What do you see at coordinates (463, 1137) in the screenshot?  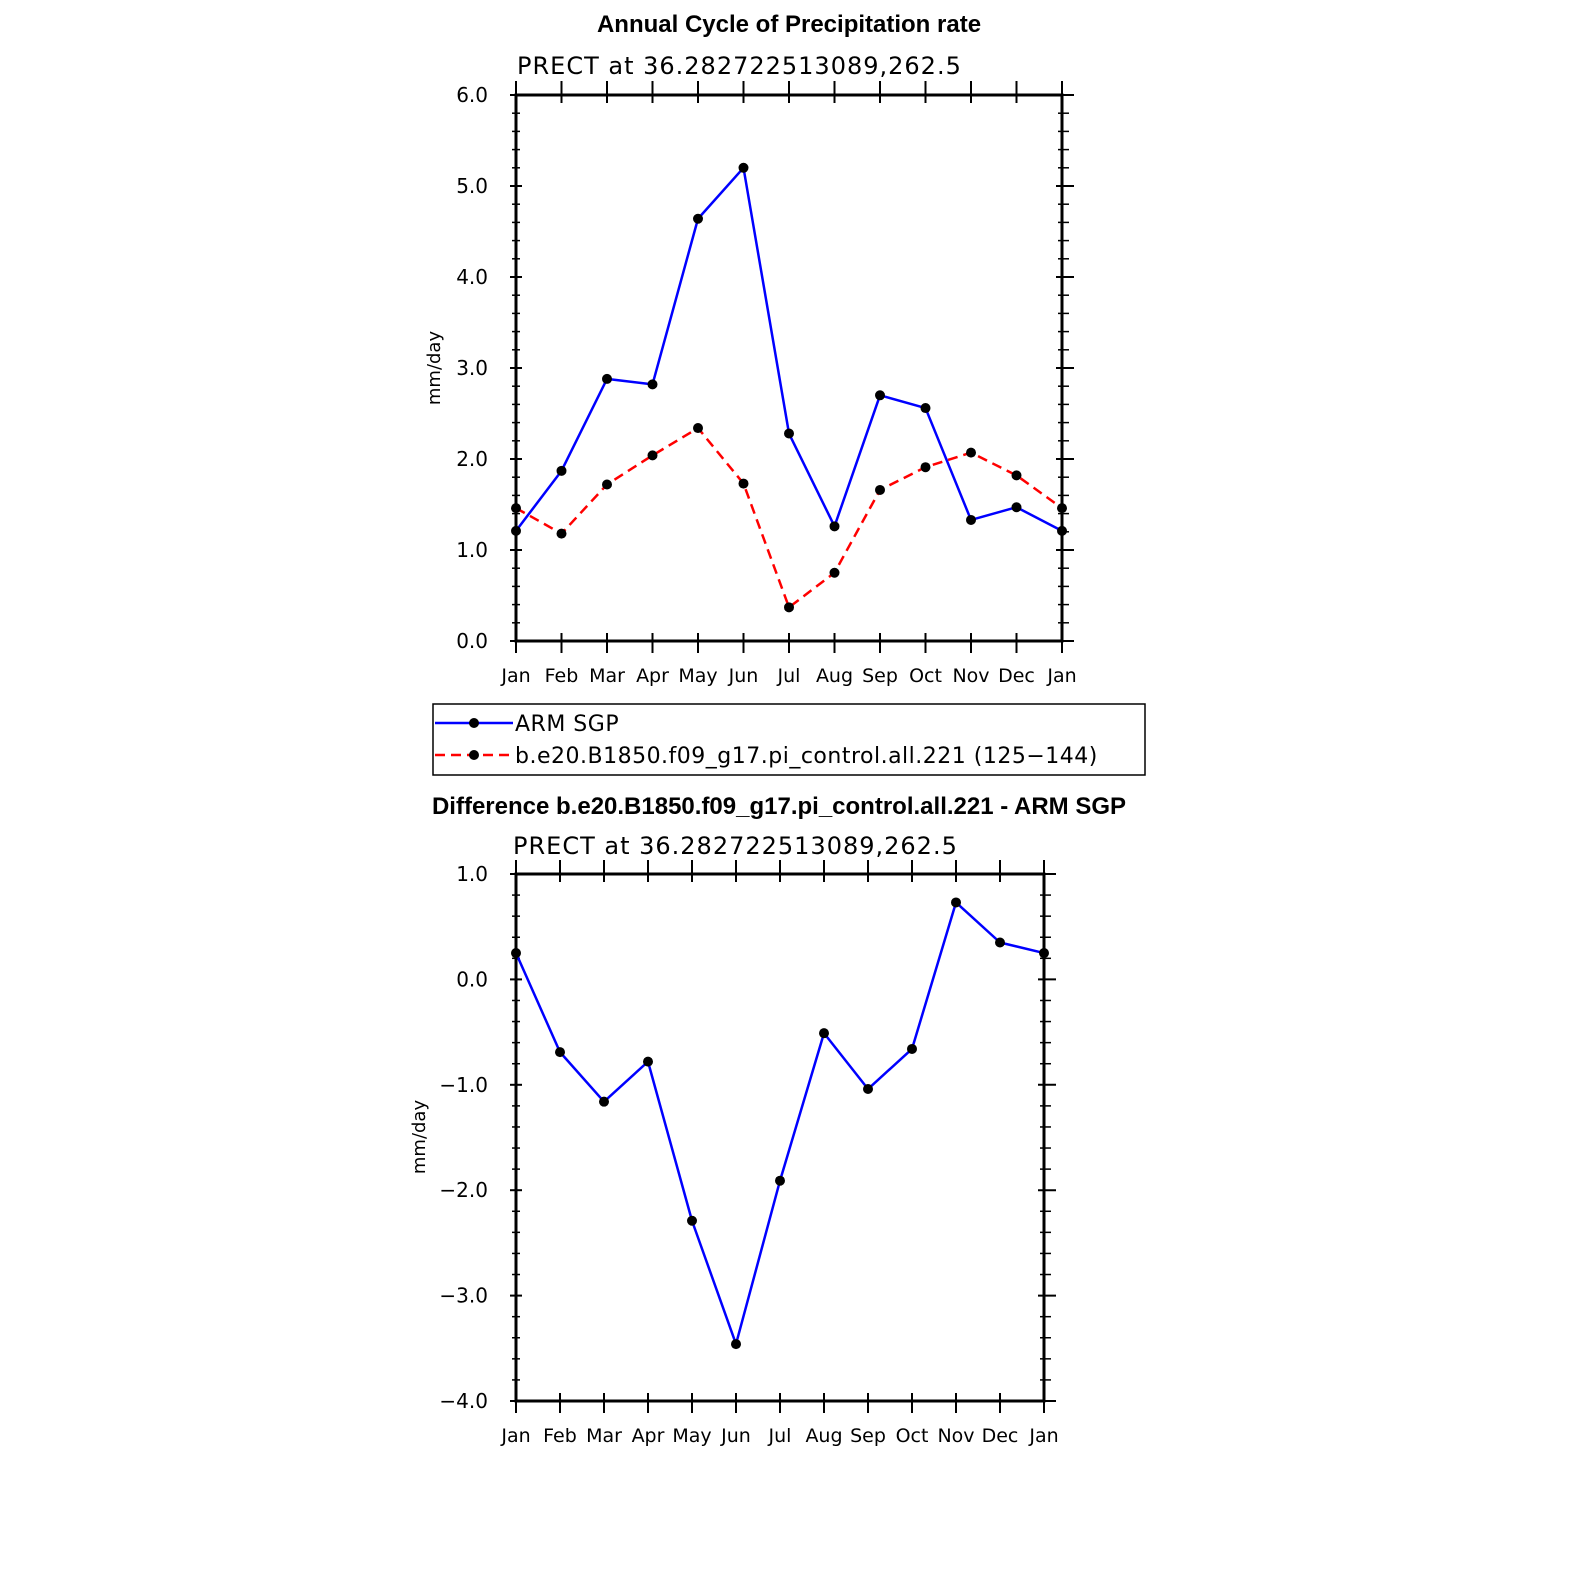 I see `y-tick-labels: −4.0 −3.0 −2.0 −1.0 0.0 1.0` at bounding box center [463, 1137].